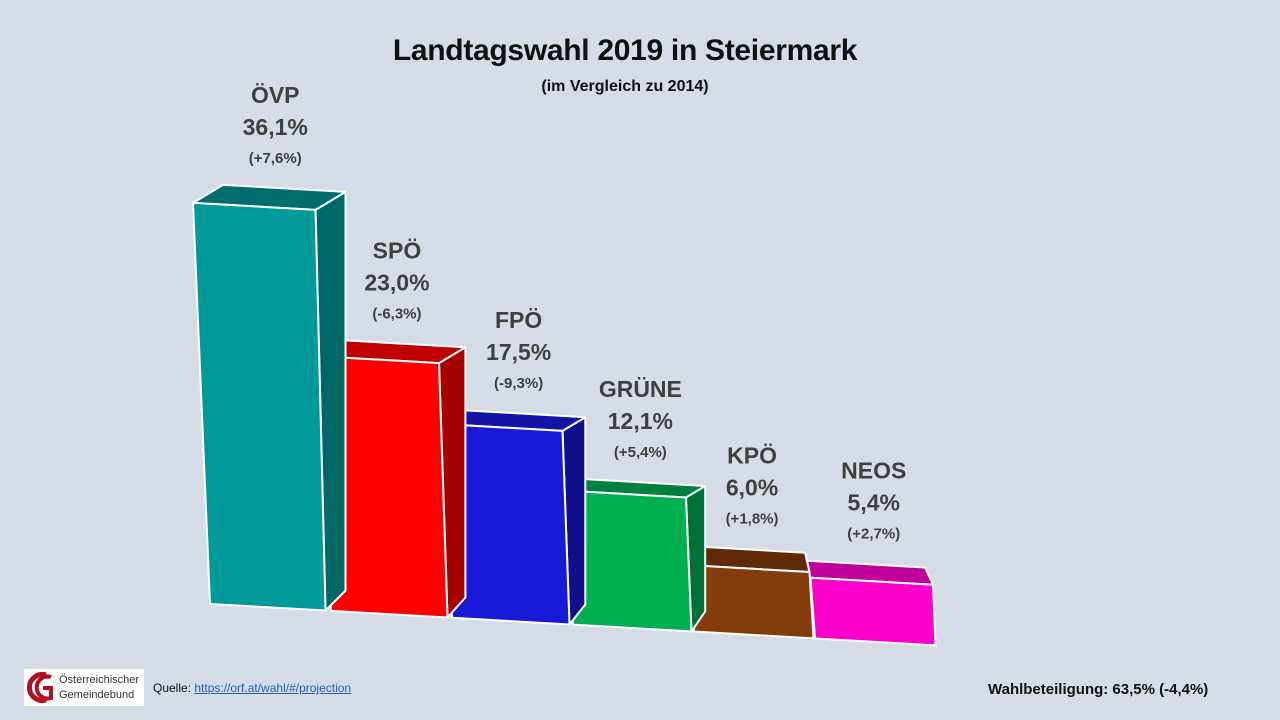 The height and width of the screenshot is (720, 1280). I want to click on value-label: 6,0%, so click(752, 488).